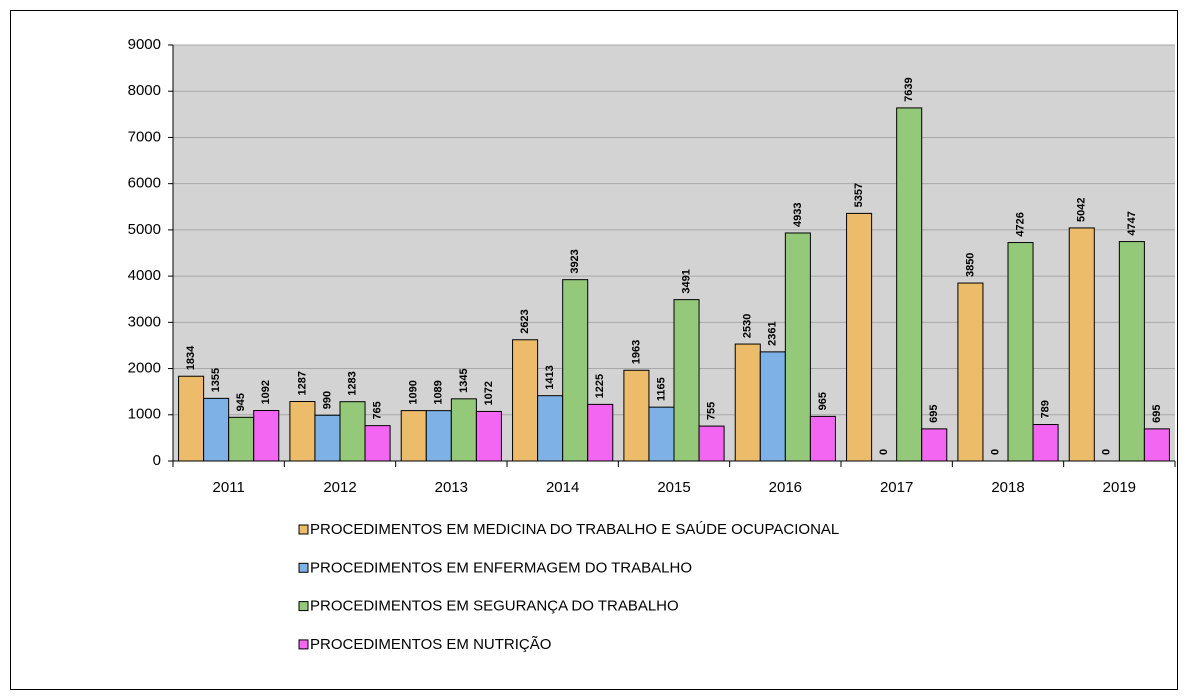 The image size is (1189, 696). Describe the element at coordinates (266, 392) in the screenshot. I see `value-label: 1092` at that location.